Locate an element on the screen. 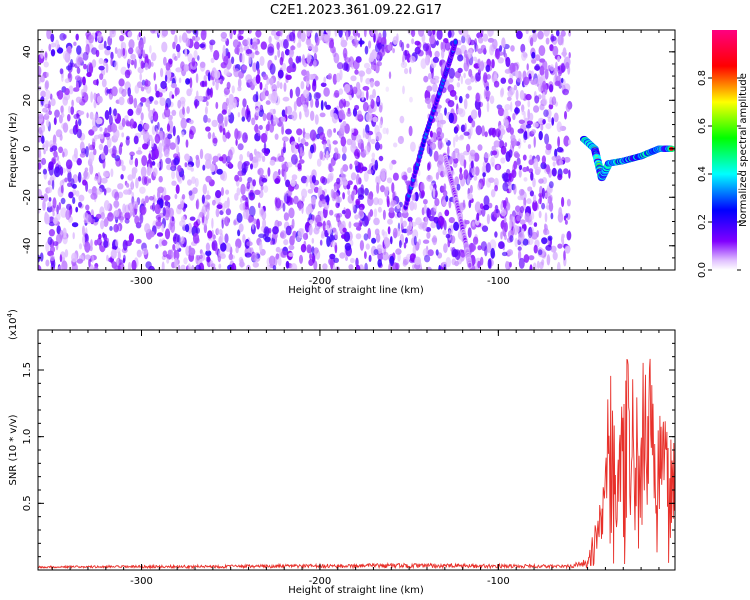 The height and width of the screenshot is (600, 750). snr-x-label: Height of straight line (km) is located at coordinates (356, 590).